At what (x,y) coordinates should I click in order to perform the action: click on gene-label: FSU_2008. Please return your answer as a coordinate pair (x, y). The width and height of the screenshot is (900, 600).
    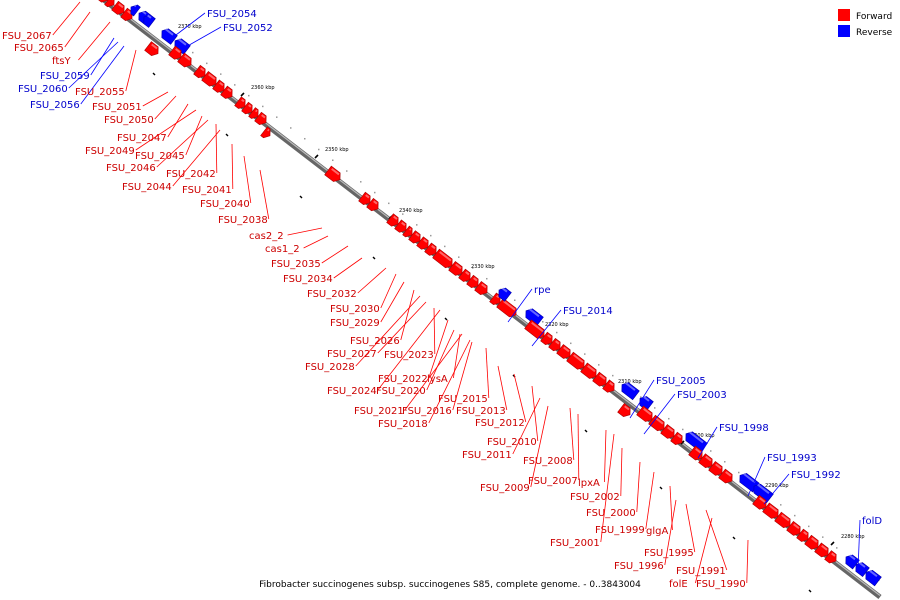
    Looking at the image, I should click on (548, 461).